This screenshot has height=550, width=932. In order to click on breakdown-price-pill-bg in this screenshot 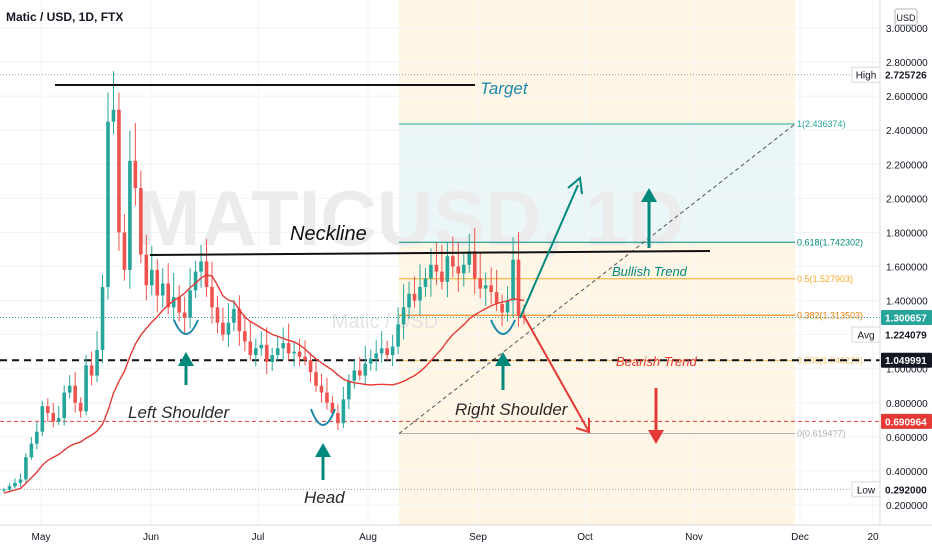, I will do `click(906, 421)`.